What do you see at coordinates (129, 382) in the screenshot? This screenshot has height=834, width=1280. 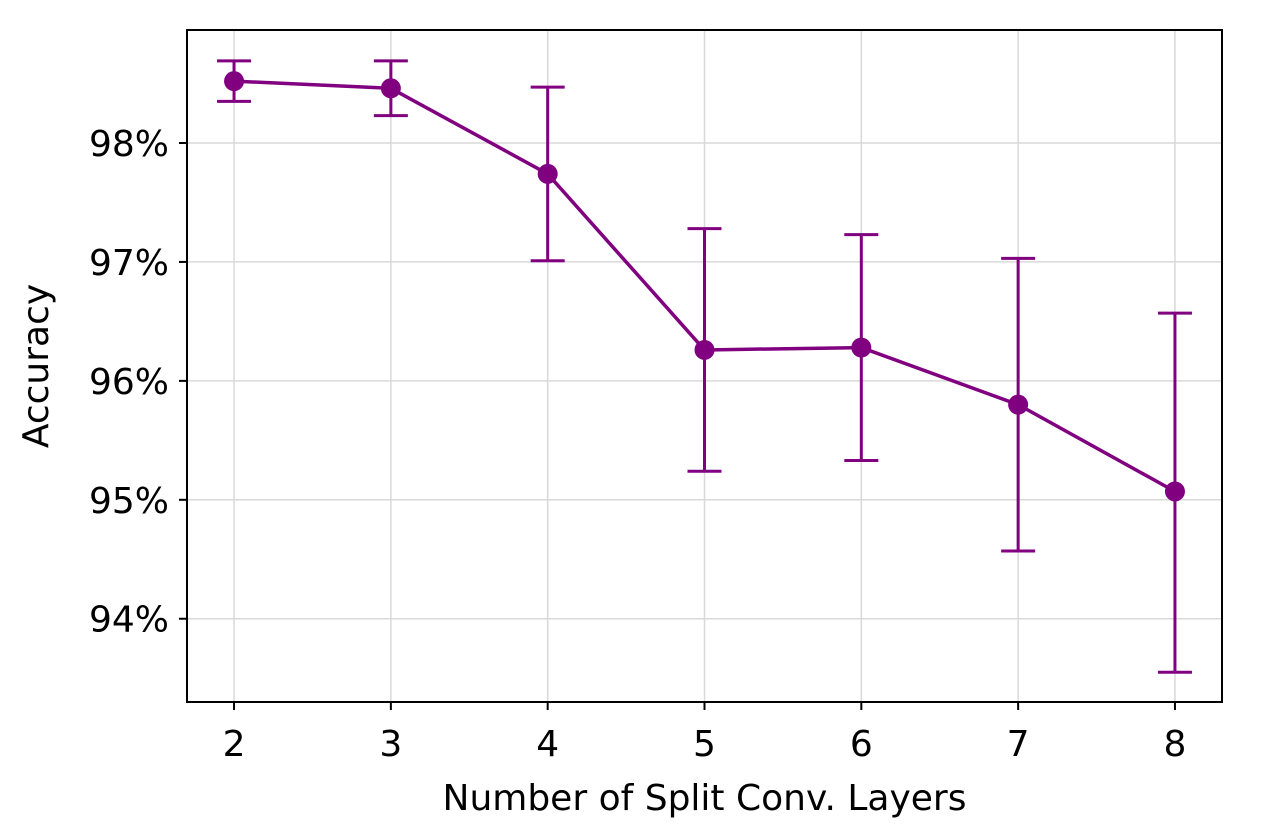 I see `y-tick-label: 96%` at bounding box center [129, 382].